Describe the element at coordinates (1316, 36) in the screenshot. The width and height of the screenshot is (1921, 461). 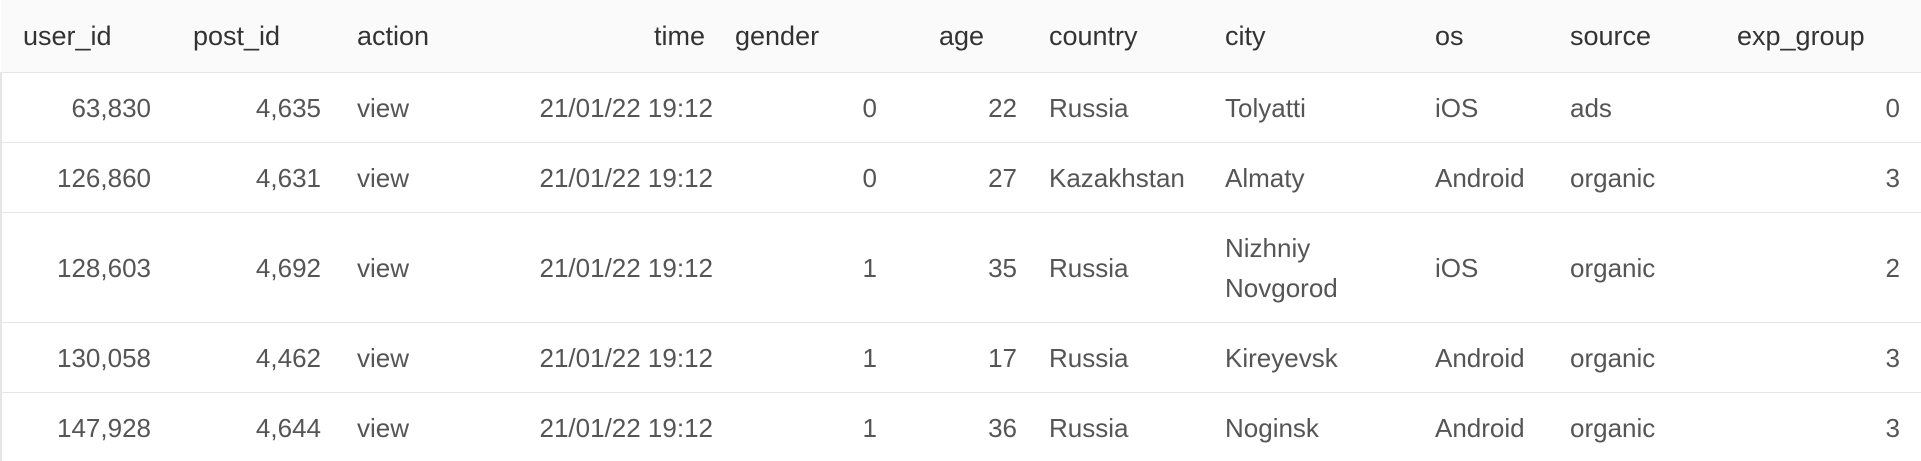
I see `column-header-city: city` at that location.